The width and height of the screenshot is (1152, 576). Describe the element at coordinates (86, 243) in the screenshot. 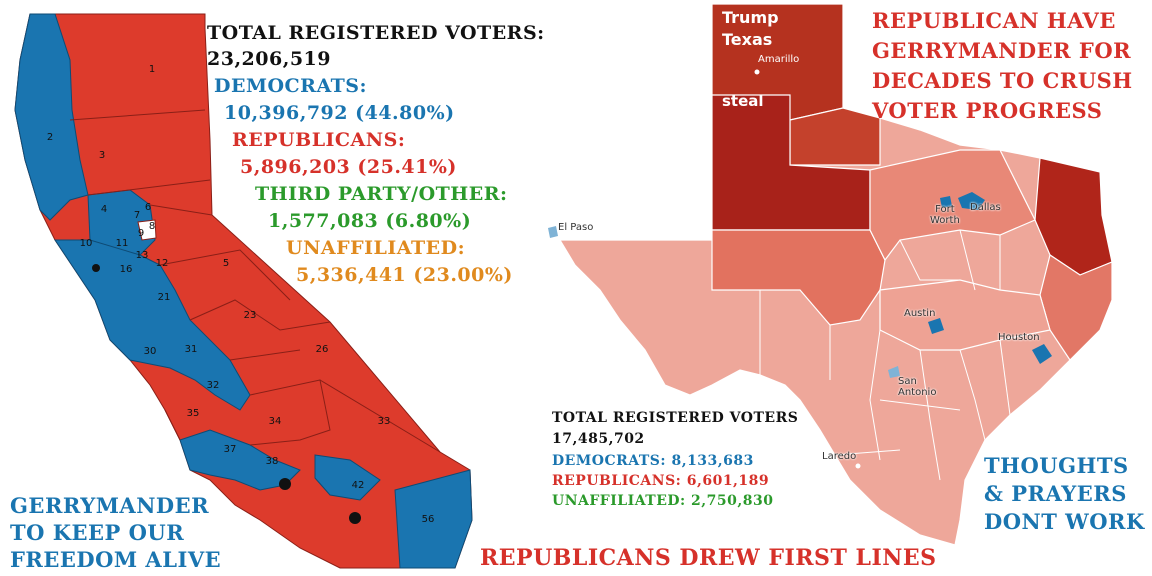

I see `ca-district-label: 10` at that location.